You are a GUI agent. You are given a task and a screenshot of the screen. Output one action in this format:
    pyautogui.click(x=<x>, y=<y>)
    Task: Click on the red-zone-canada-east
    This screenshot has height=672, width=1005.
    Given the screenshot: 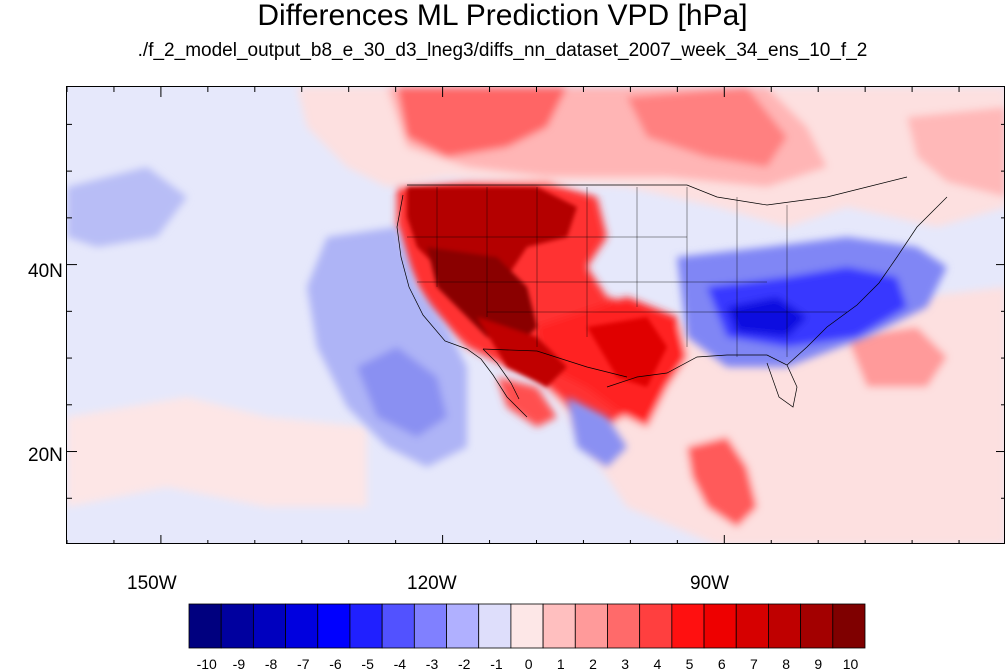 What is the action you would take?
    pyautogui.click(x=707, y=127)
    